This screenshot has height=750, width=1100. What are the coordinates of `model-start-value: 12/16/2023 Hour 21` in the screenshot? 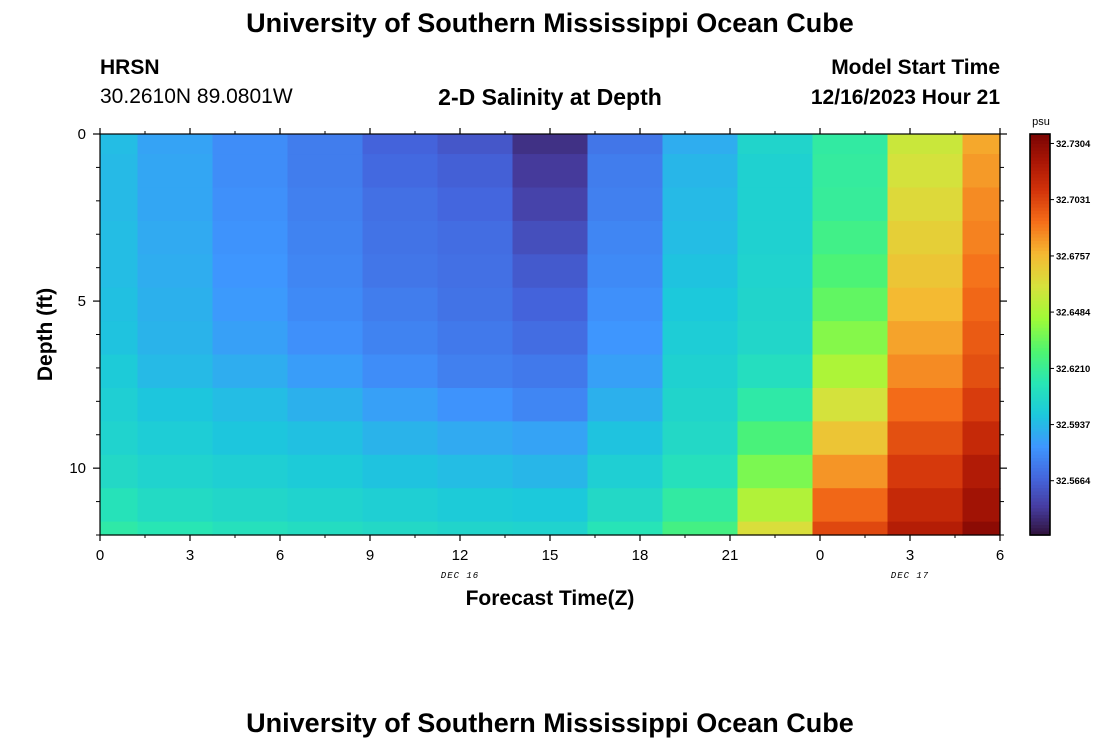 It's located at (905, 97).